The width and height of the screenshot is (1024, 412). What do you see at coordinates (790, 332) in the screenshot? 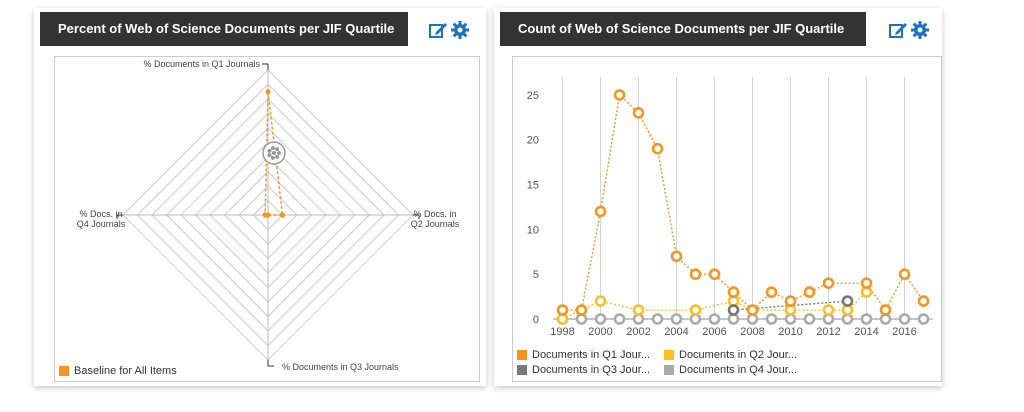
I see `x-tick-label: 2010` at bounding box center [790, 332].